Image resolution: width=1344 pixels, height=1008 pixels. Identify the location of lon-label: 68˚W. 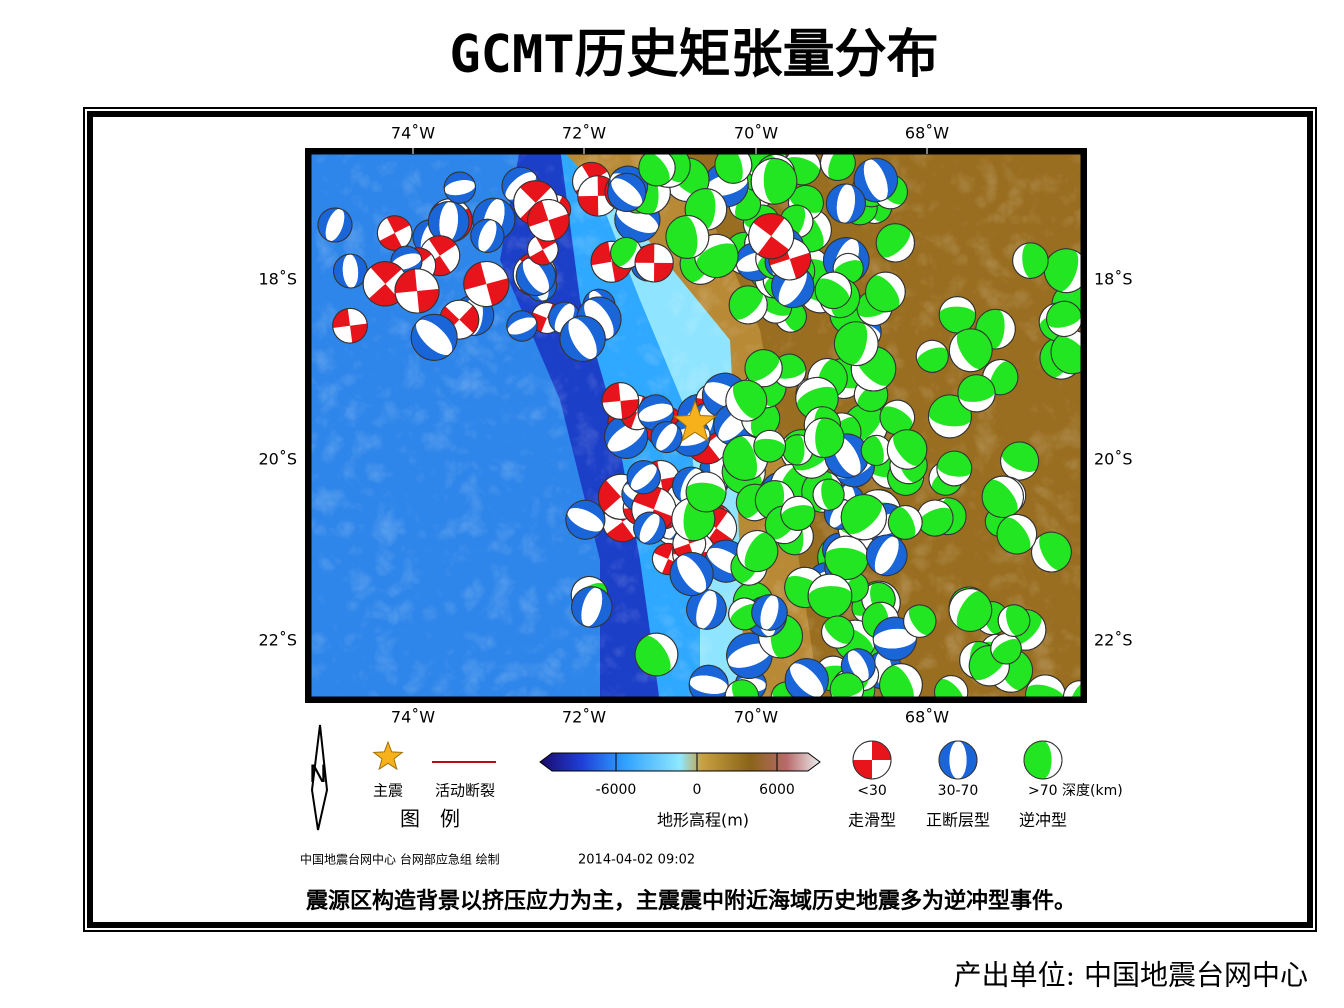
(927, 717).